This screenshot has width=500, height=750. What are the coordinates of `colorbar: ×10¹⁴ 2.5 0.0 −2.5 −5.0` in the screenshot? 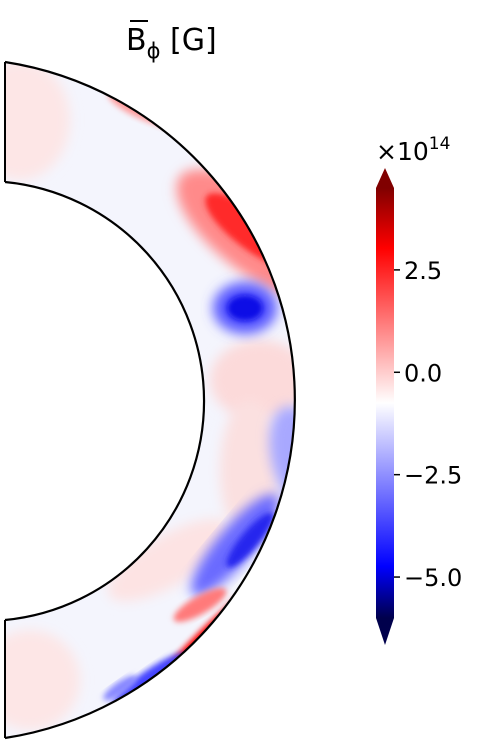 It's located at (419, 389).